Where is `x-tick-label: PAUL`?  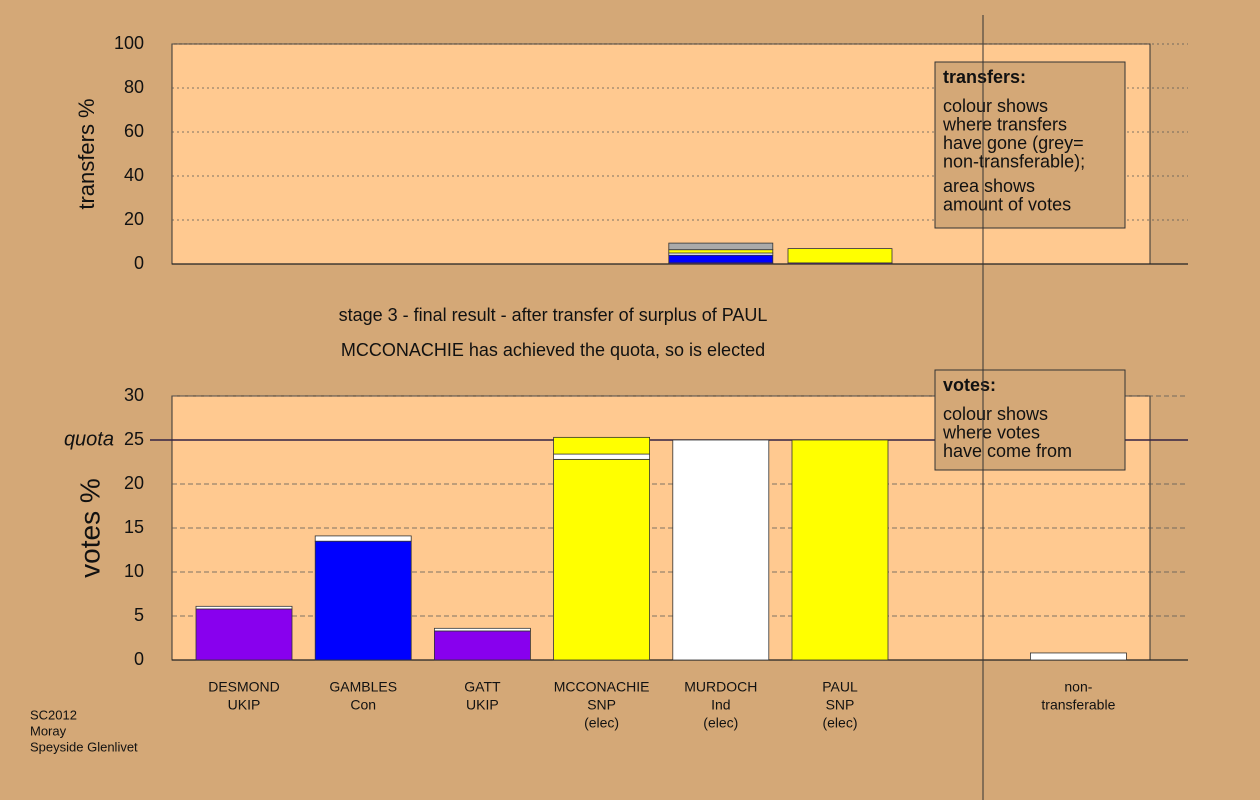 x-tick-label: PAUL is located at coordinates (840, 687).